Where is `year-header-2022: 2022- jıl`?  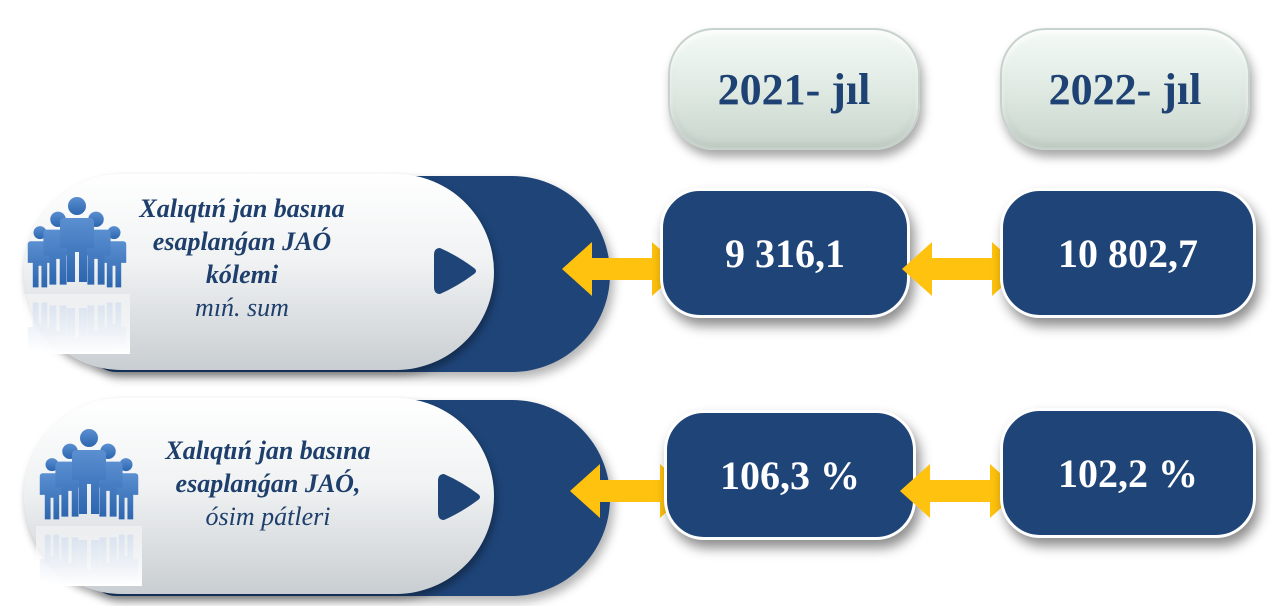 year-header-2022: 2022- jıl is located at coordinates (1125, 89).